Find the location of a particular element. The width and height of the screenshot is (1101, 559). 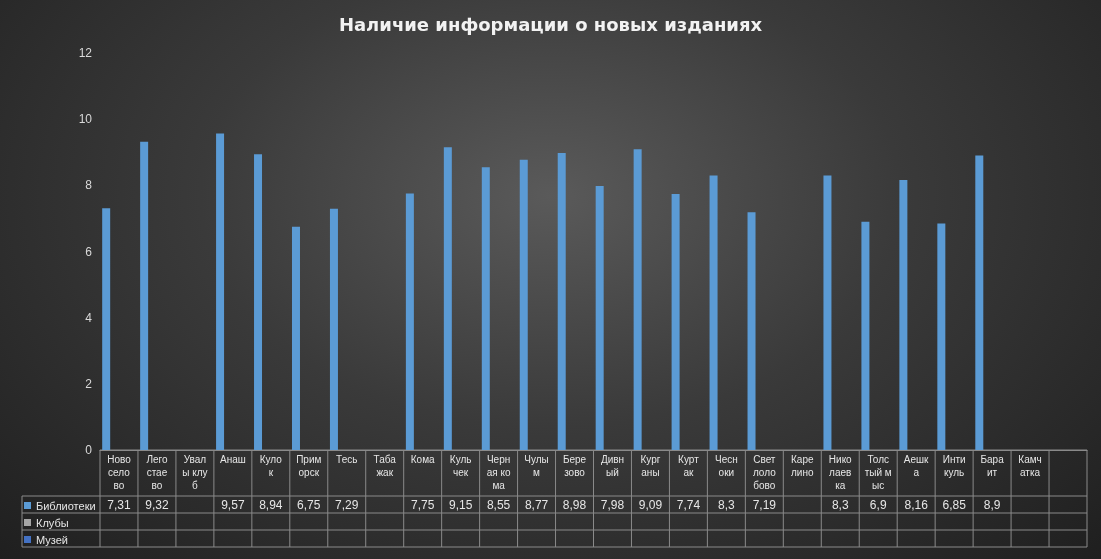

data-label: 7,75 is located at coordinates (422, 504).